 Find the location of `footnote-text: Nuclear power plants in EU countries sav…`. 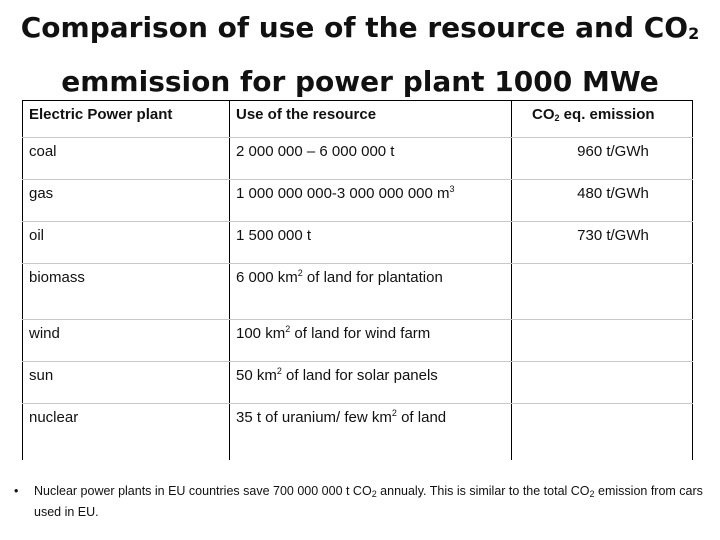

footnote-text: Nuclear power plants in EU countries sav… is located at coordinates (368, 501).